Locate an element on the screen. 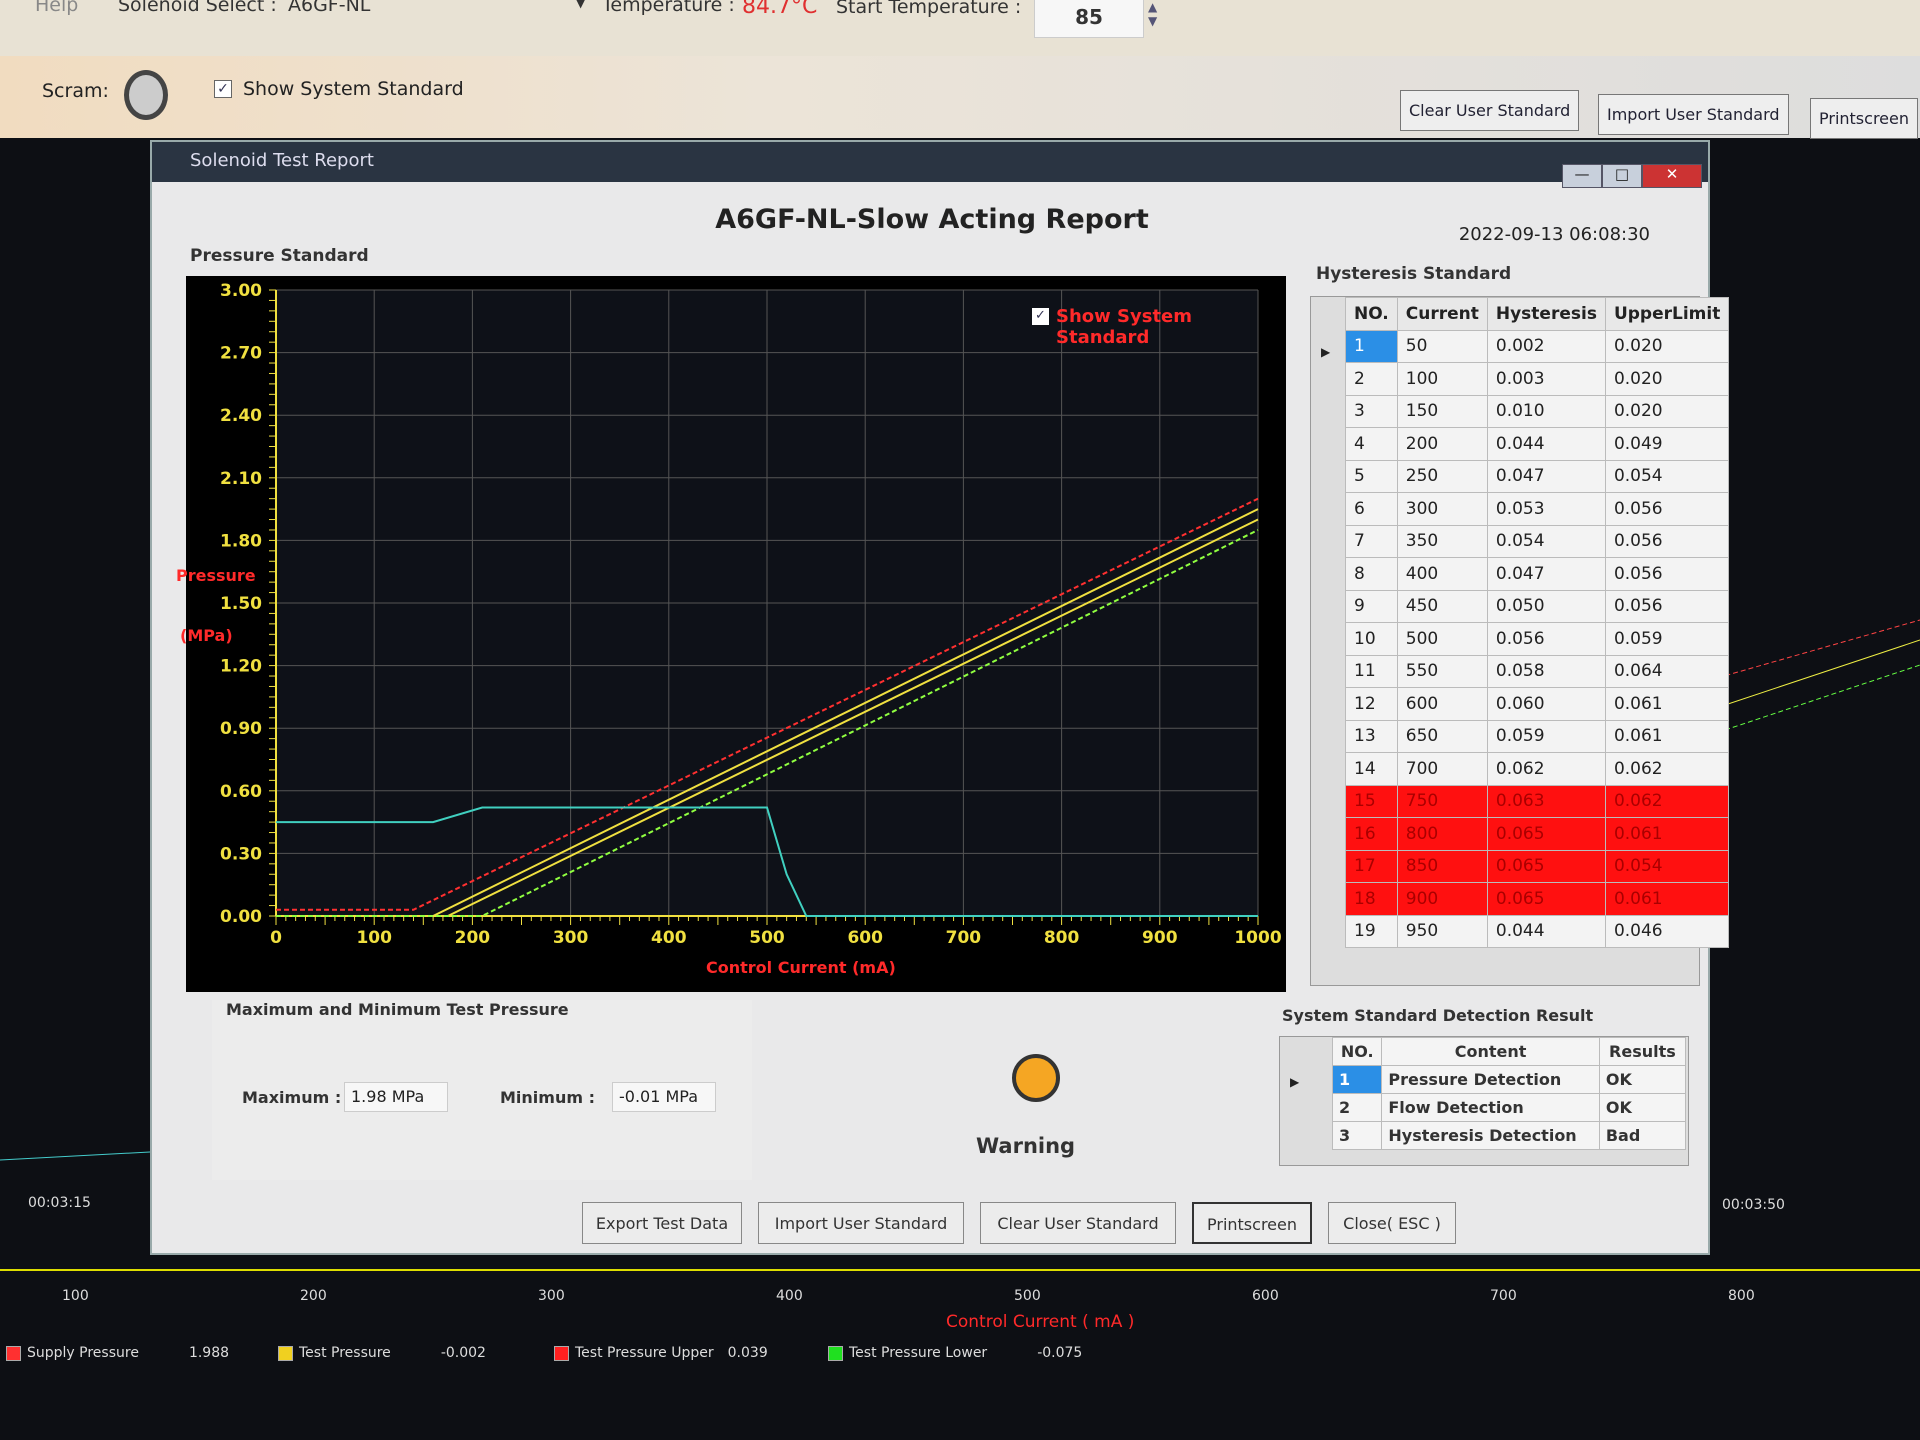 The image size is (1920, 1440). table-row: 3 Hysteresis Detection Bad is located at coordinates (1509, 1135).